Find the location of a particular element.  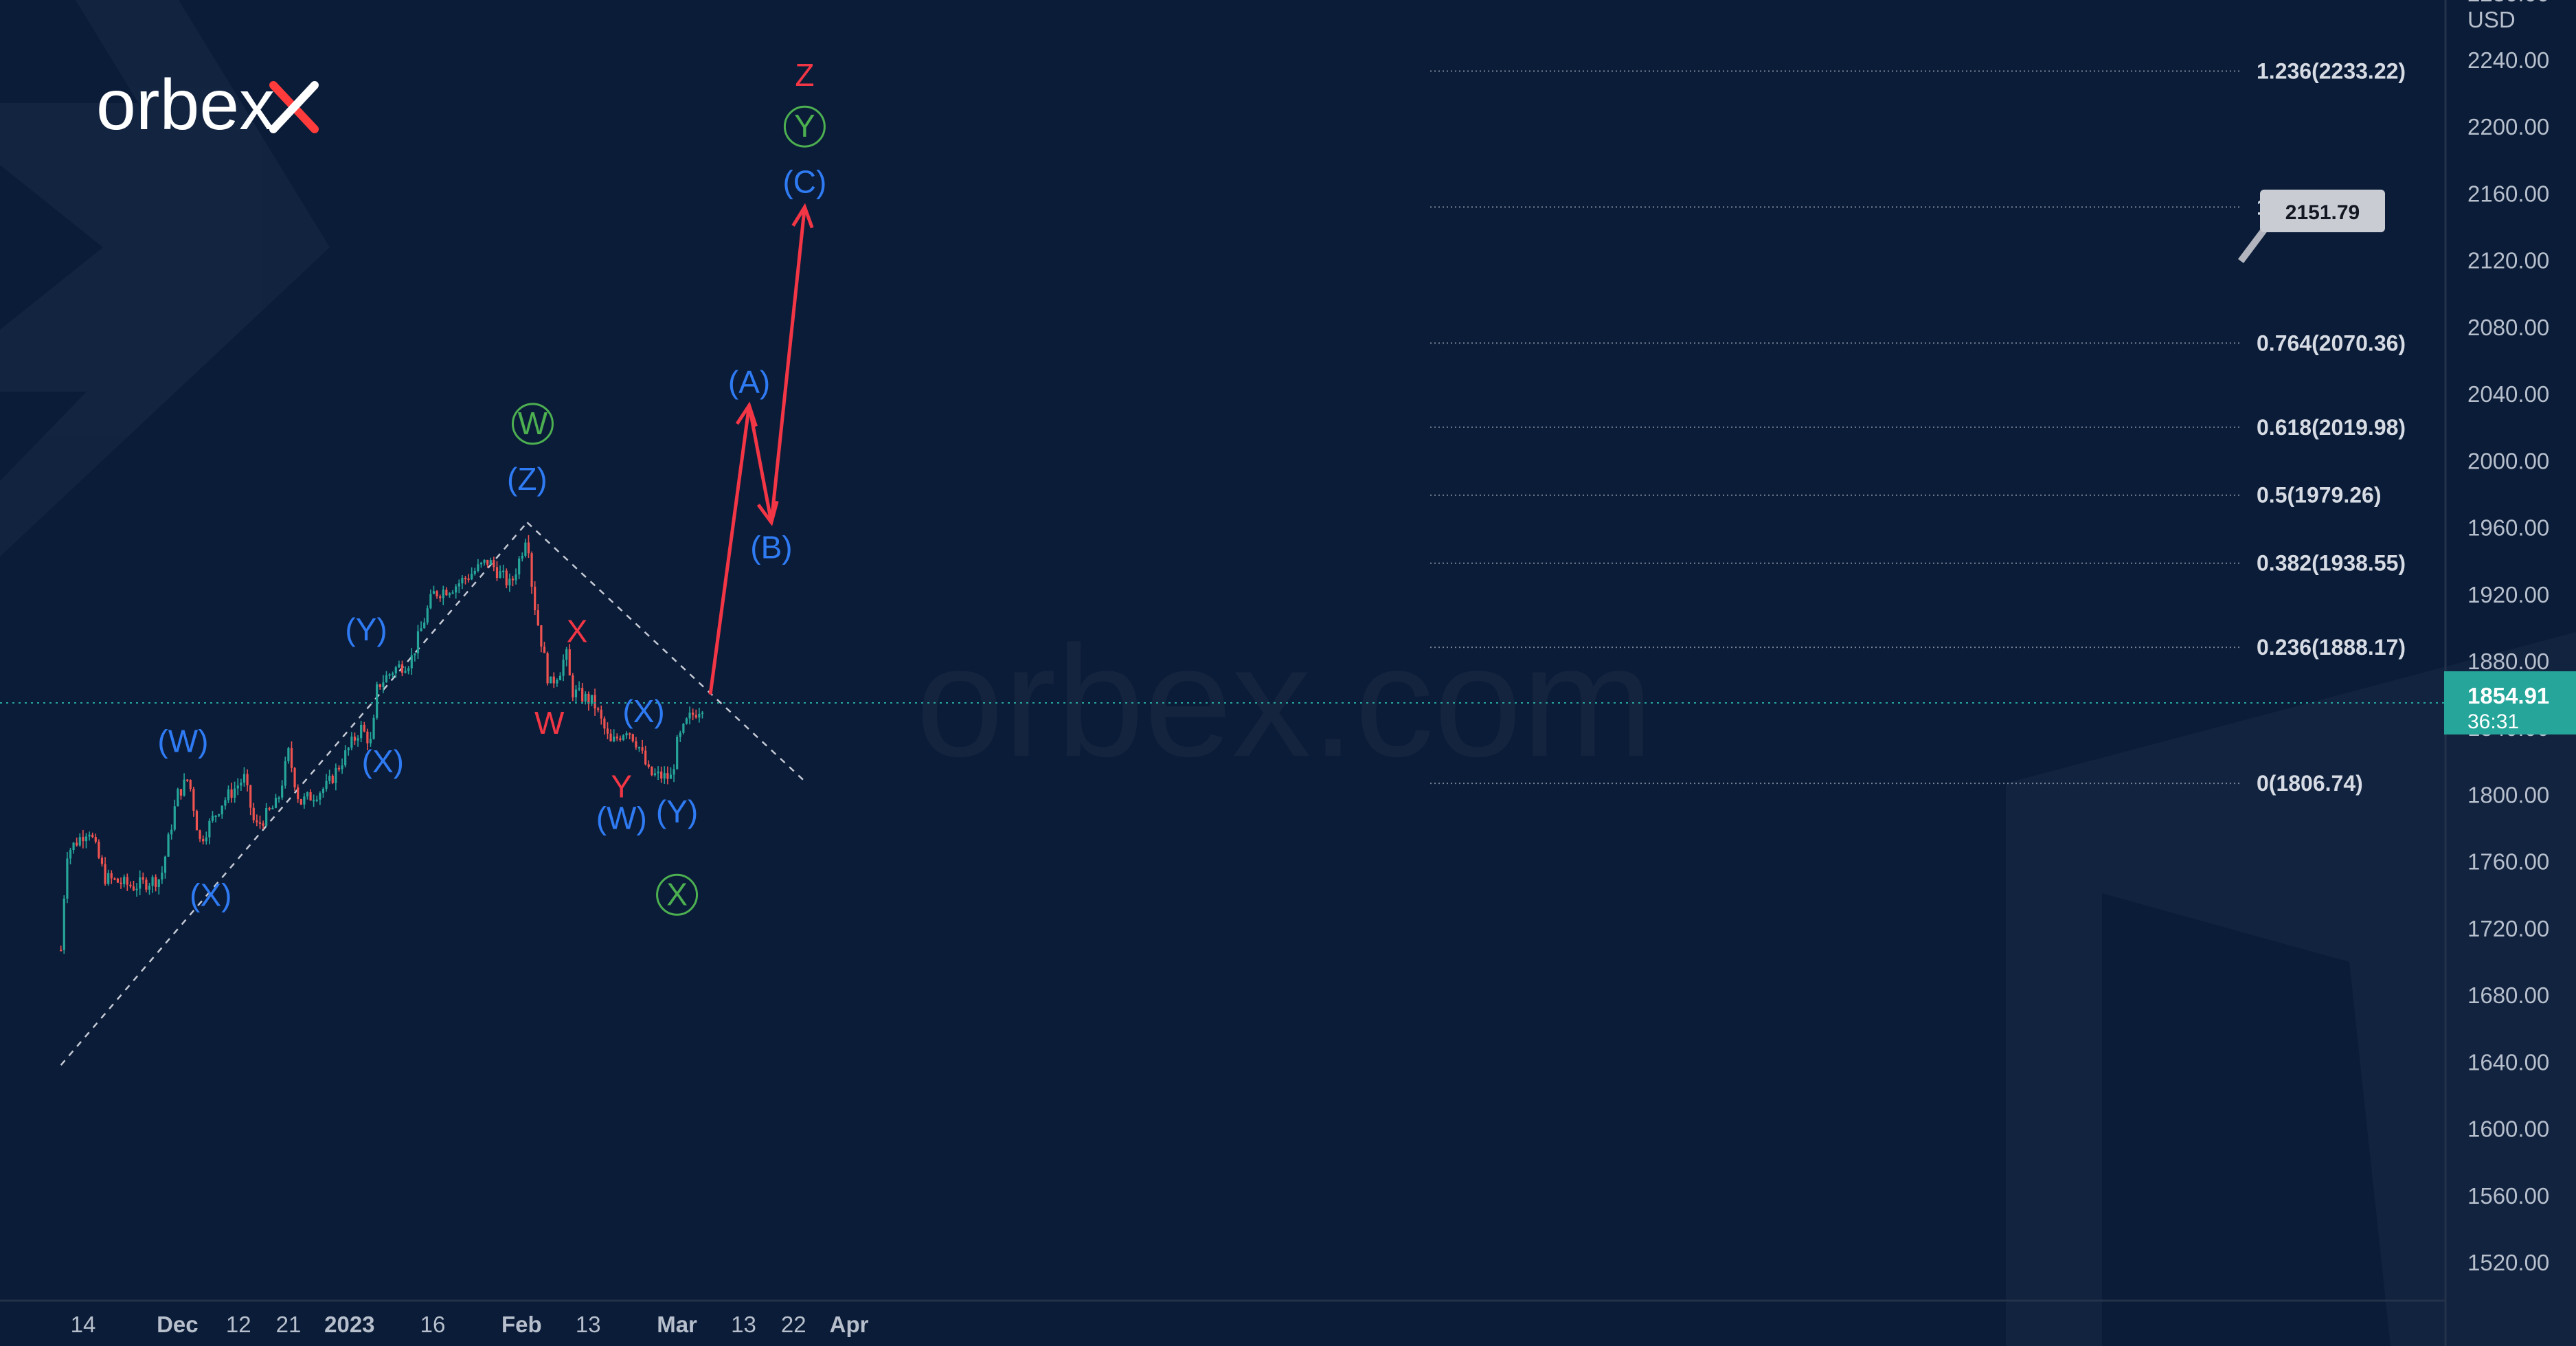

x-tick-label: Feb is located at coordinates (521, 1324).